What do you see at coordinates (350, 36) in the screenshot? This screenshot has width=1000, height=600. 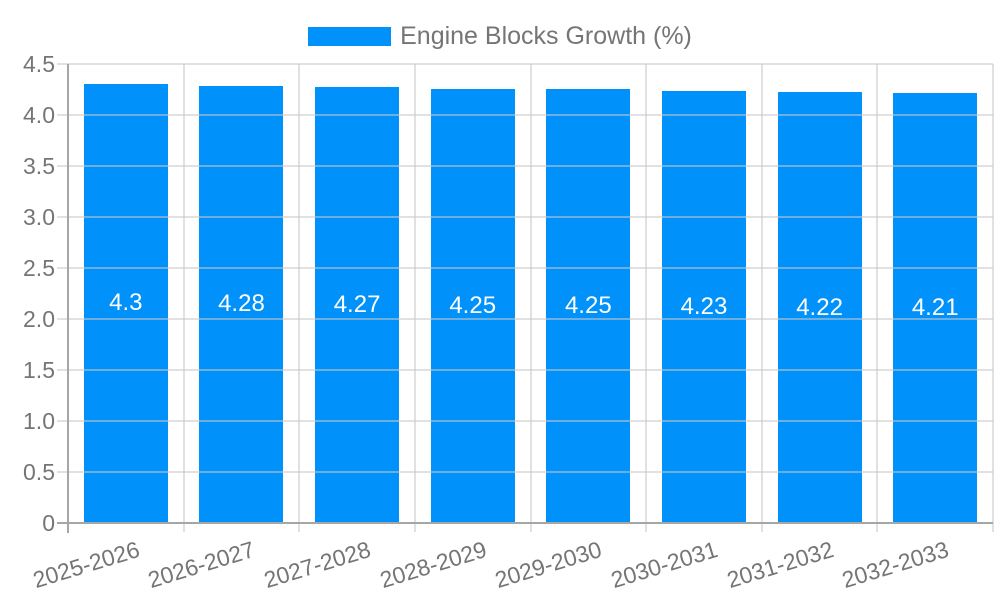 I see `legend-swatch` at bounding box center [350, 36].